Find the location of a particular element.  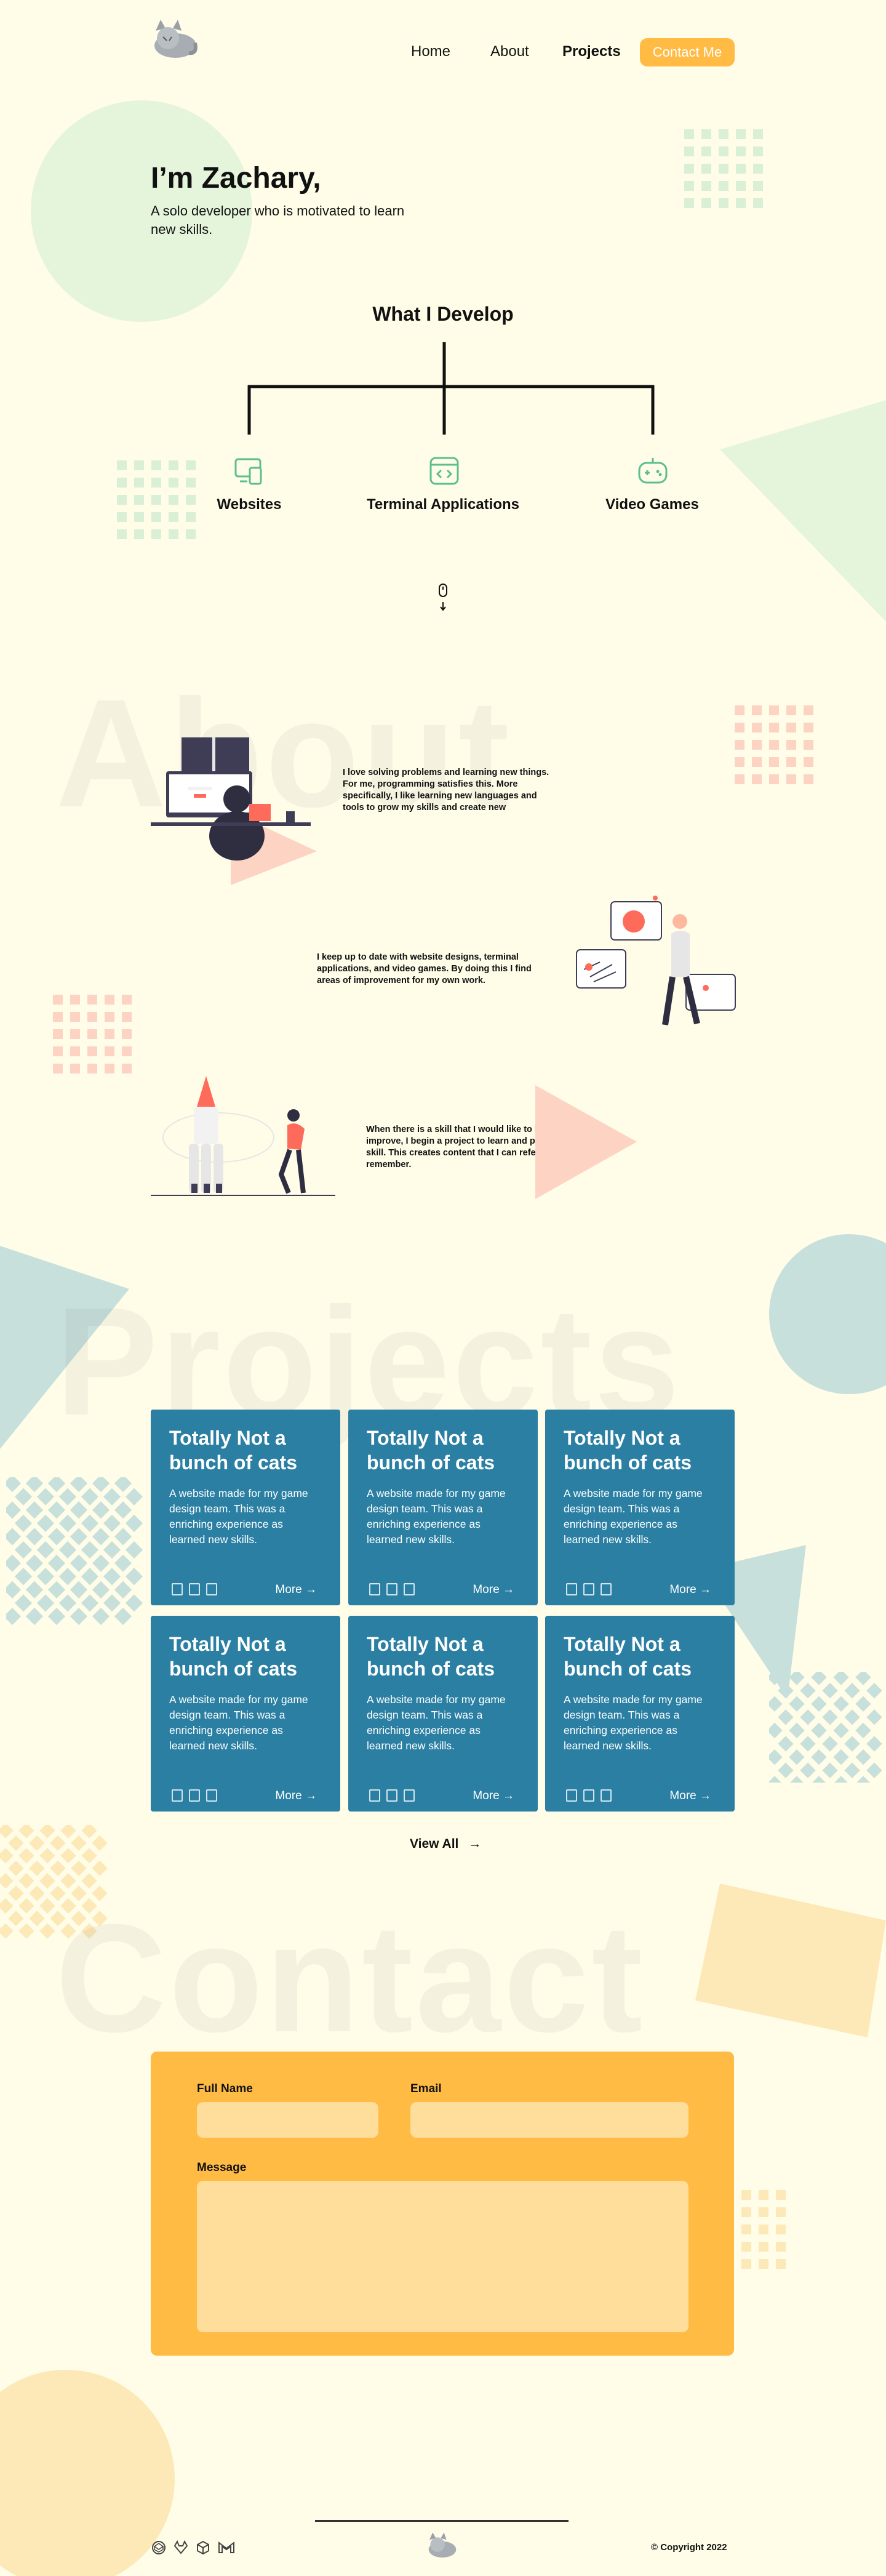

bg-dot-grid-pink-right is located at coordinates (774, 745).